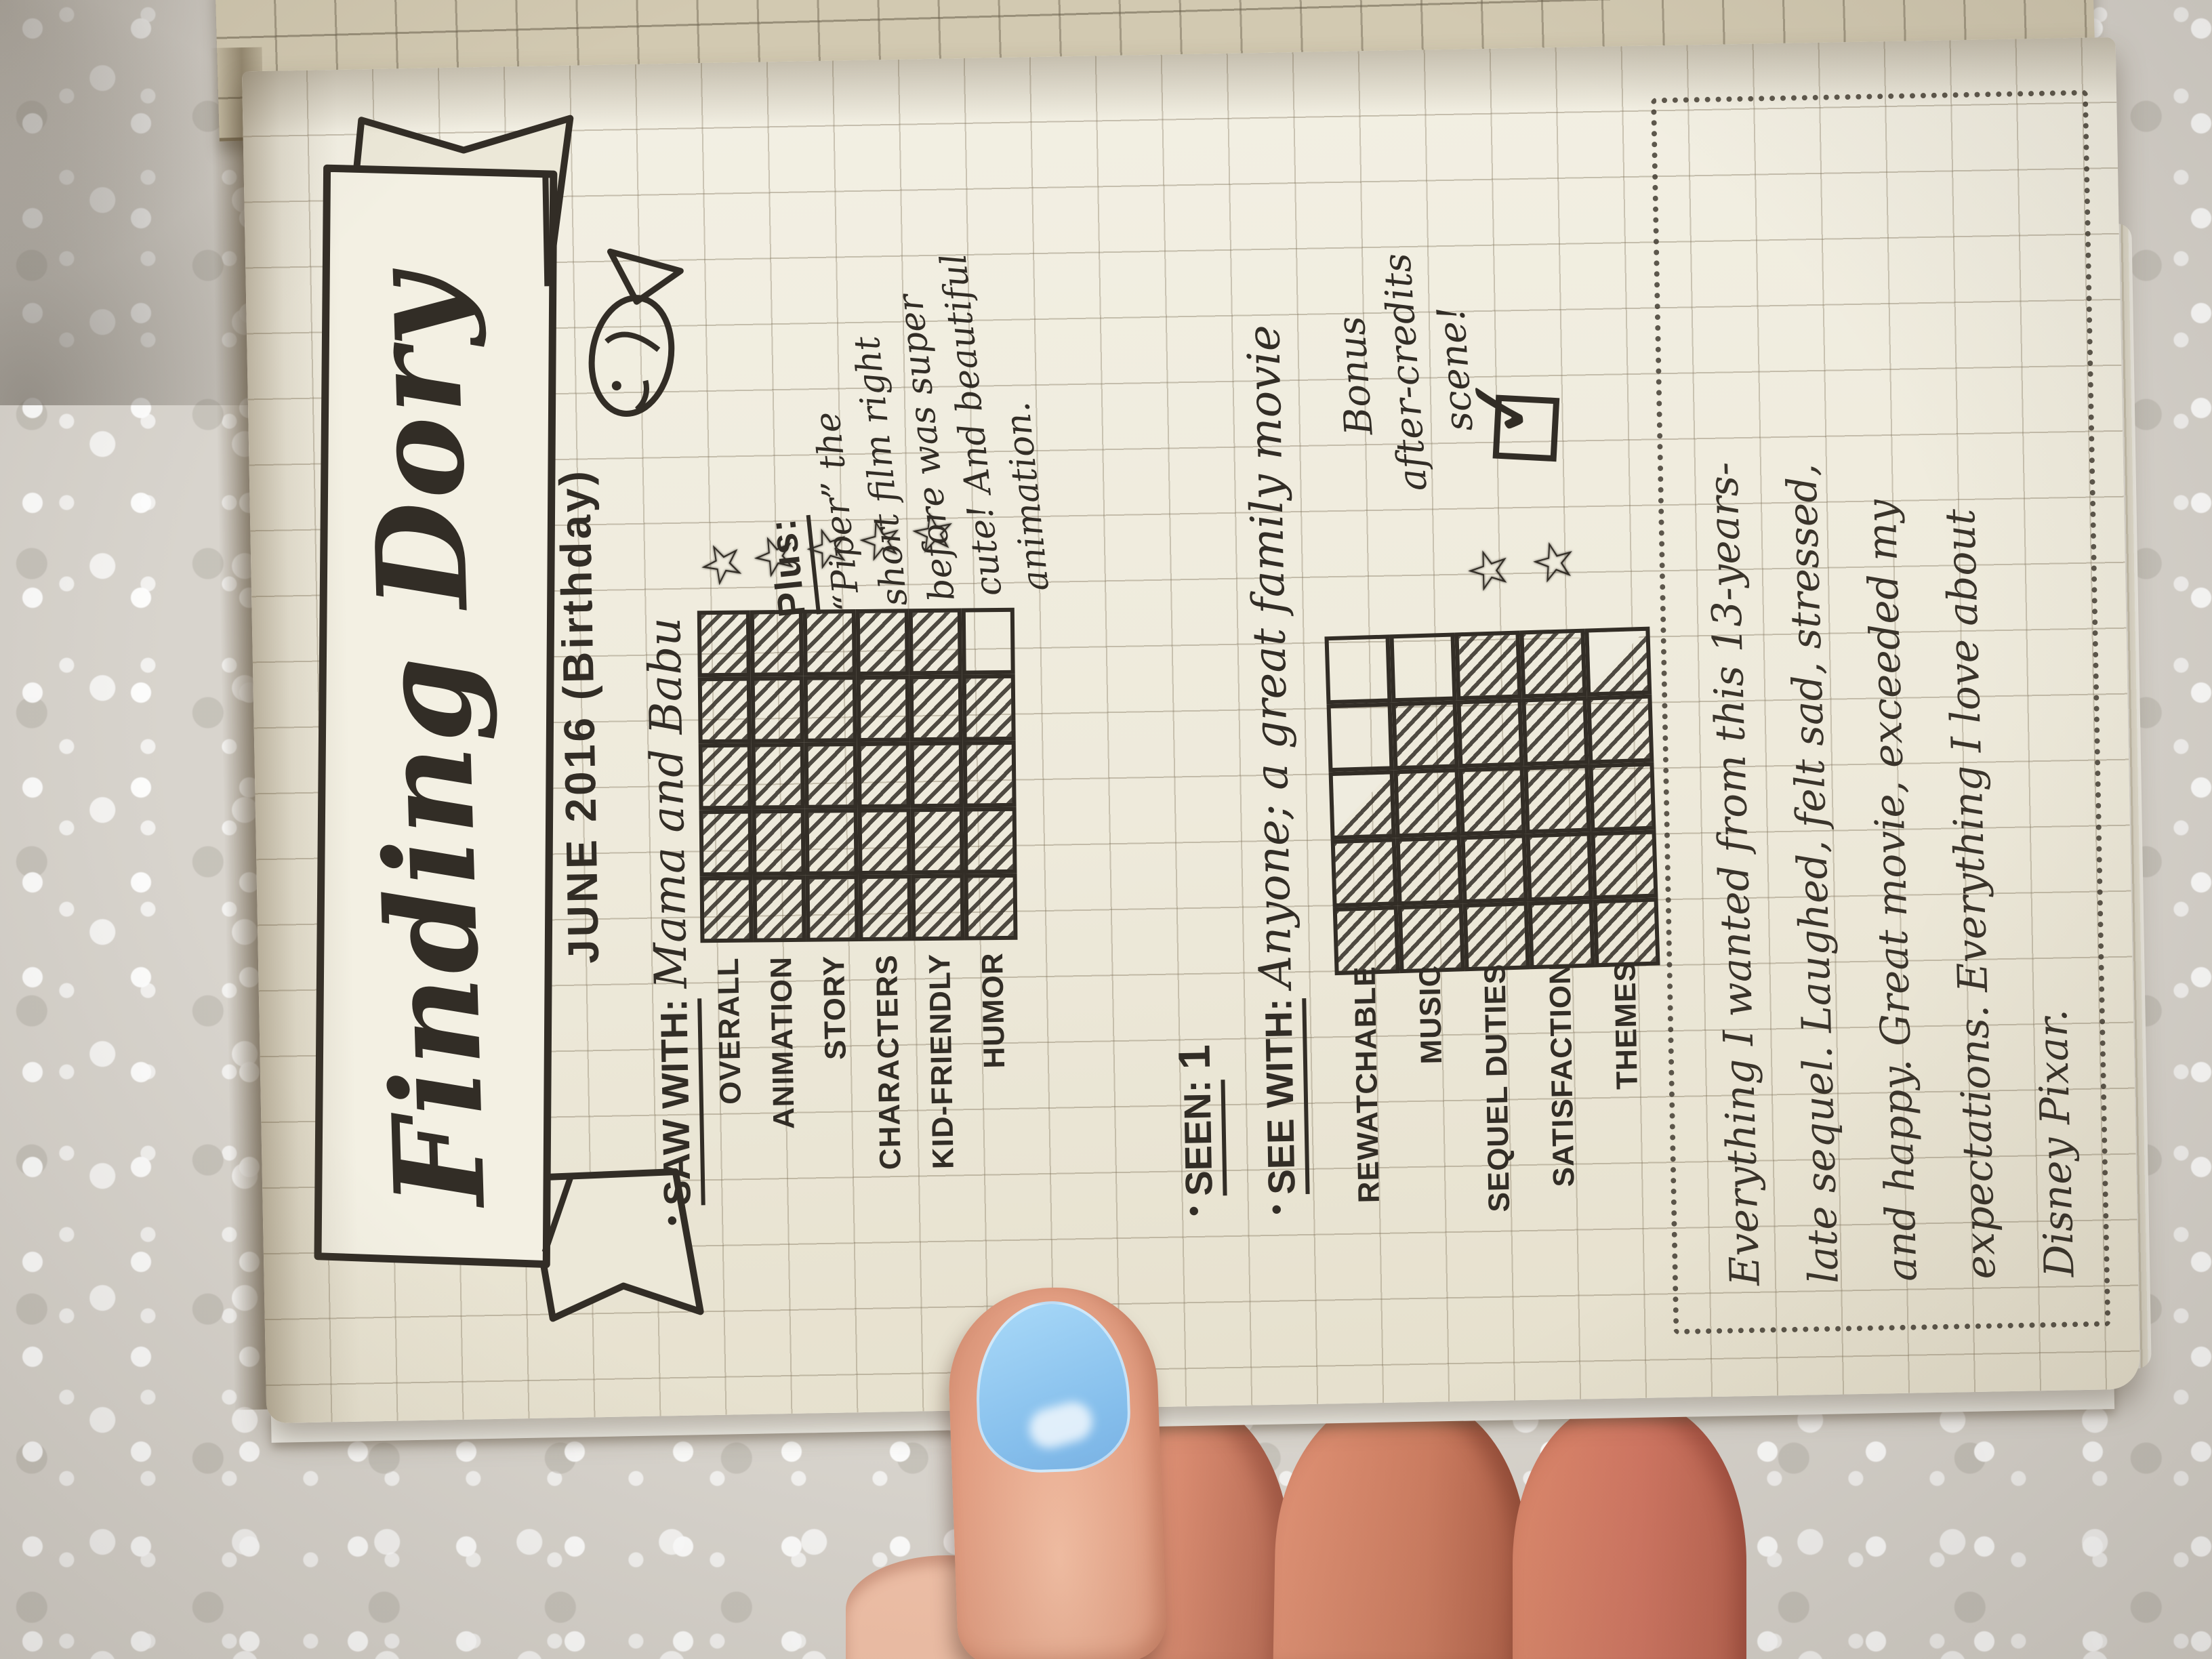 This screenshot has width=2212, height=1659. Describe the element at coordinates (1061, 1425) in the screenshot. I see `nail-glare` at that location.